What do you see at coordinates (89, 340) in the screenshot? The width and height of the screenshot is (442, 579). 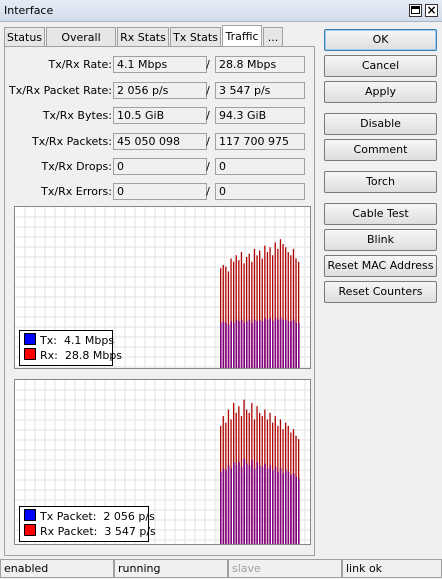 I see `legend-value: 4.1 Mbps` at bounding box center [89, 340].